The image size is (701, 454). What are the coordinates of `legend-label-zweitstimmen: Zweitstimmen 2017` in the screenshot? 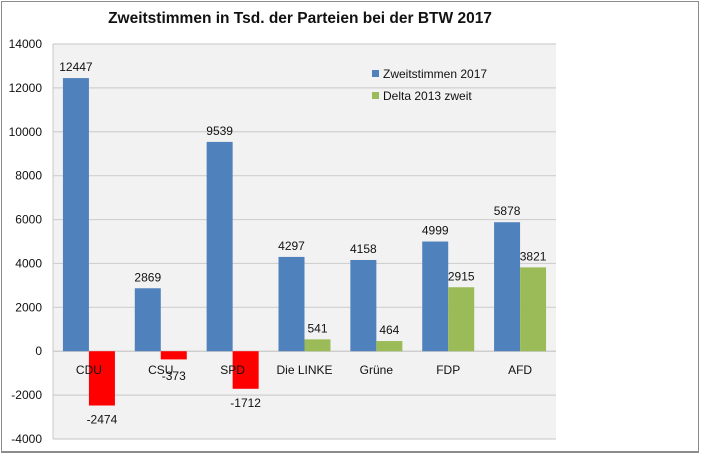 It's located at (435, 74).